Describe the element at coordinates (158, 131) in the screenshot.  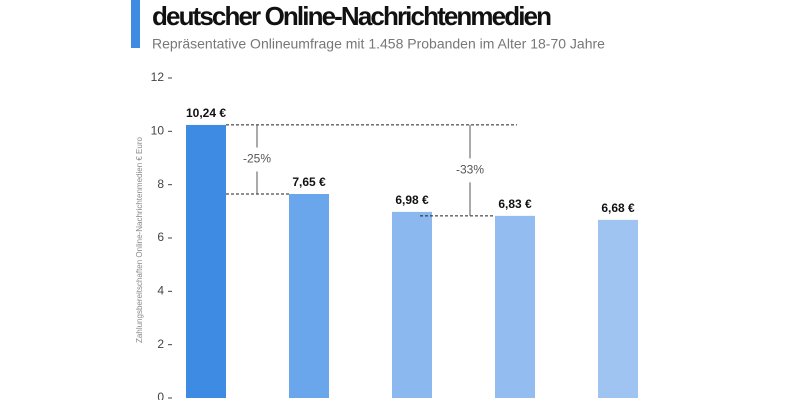
I see `y-tick-label: 10` at that location.